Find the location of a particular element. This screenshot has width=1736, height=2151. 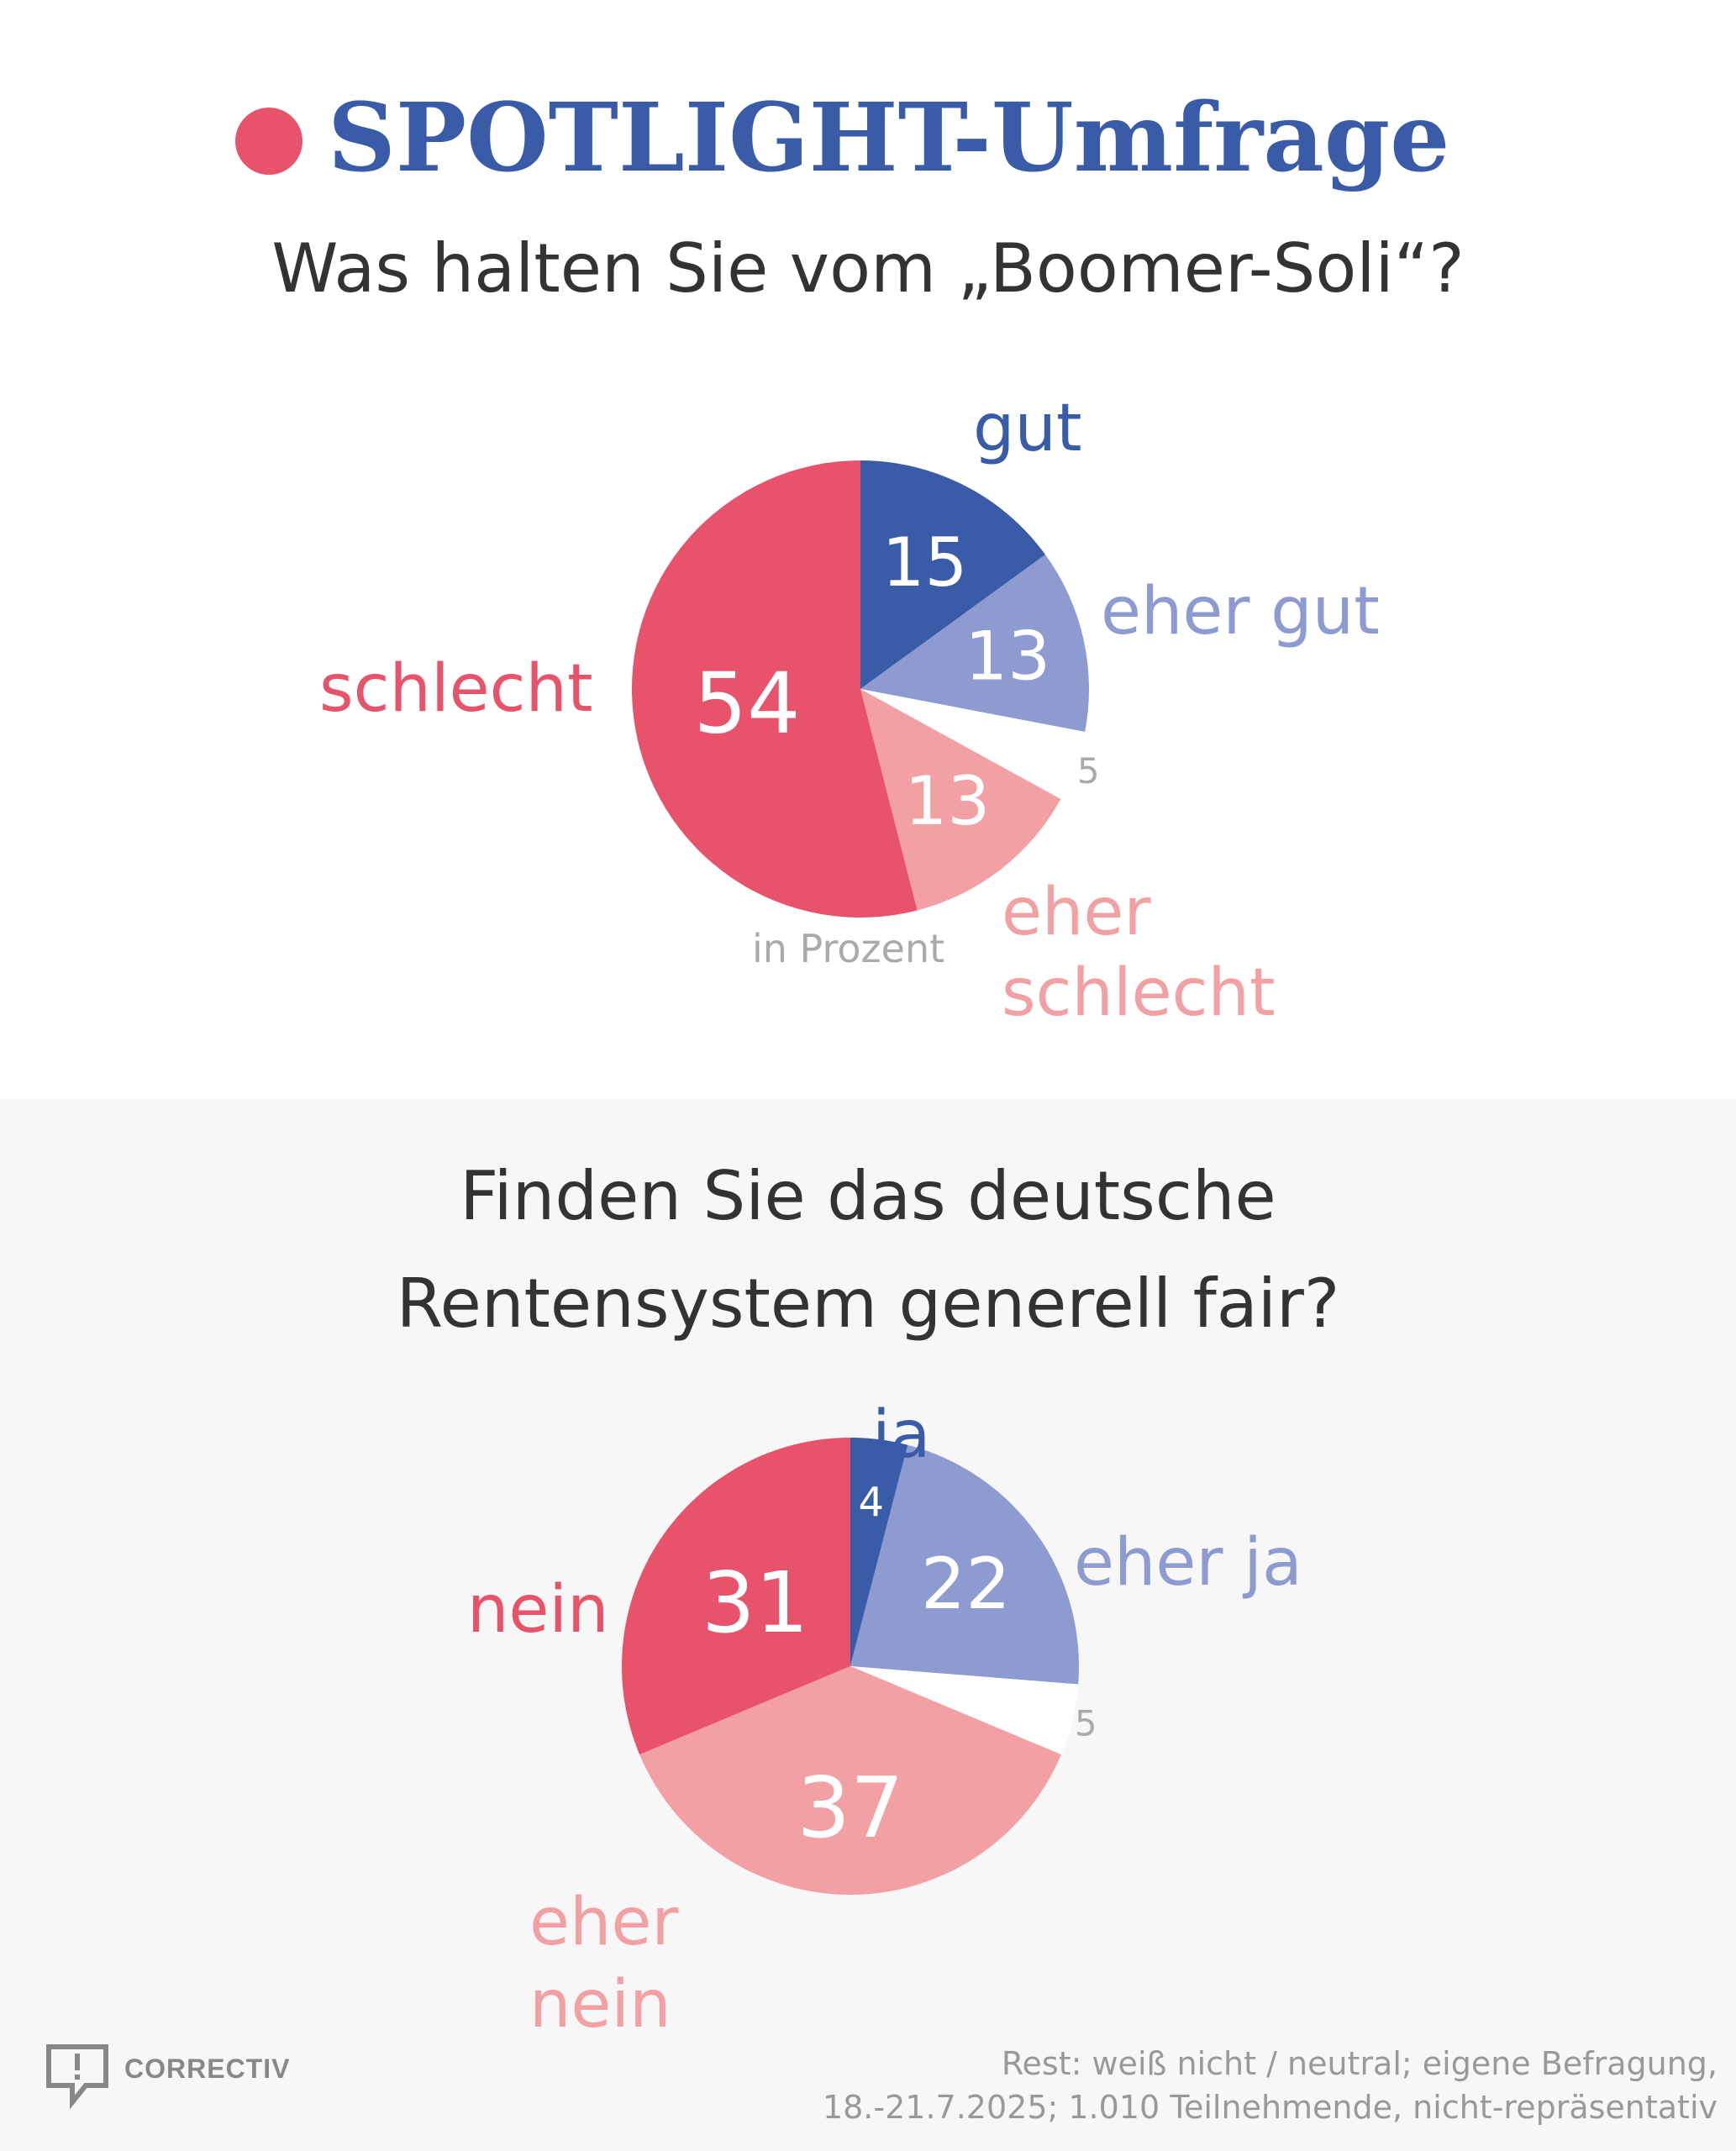

question-2-line2: Rentensystem generell fair? is located at coordinates (868, 1304).